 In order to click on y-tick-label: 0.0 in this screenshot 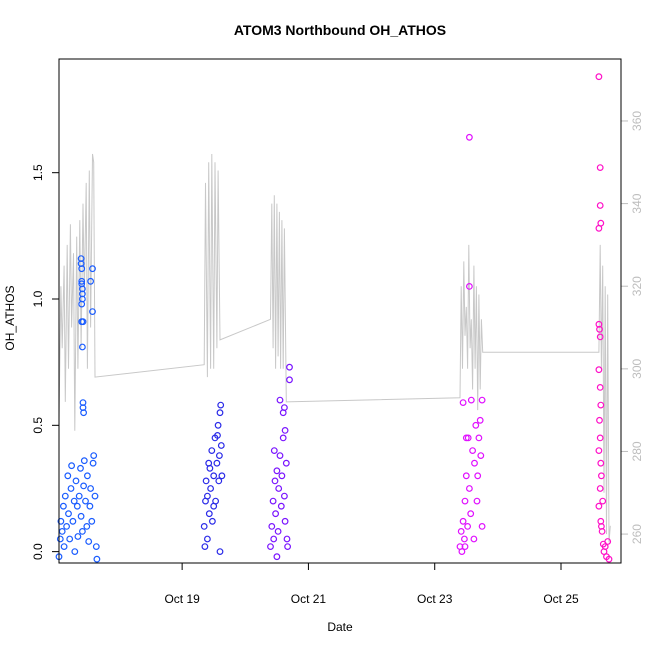, I will do `click(38, 551)`.